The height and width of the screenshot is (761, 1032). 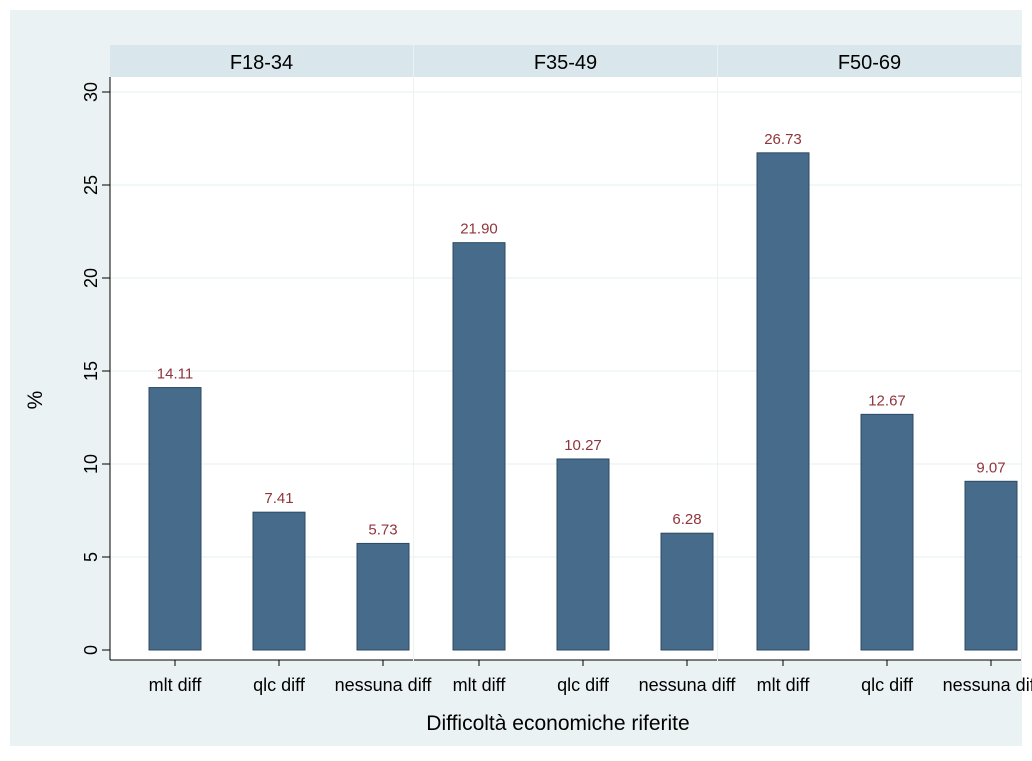 What do you see at coordinates (175, 374) in the screenshot?
I see `bar-value-label: 14.11` at bounding box center [175, 374].